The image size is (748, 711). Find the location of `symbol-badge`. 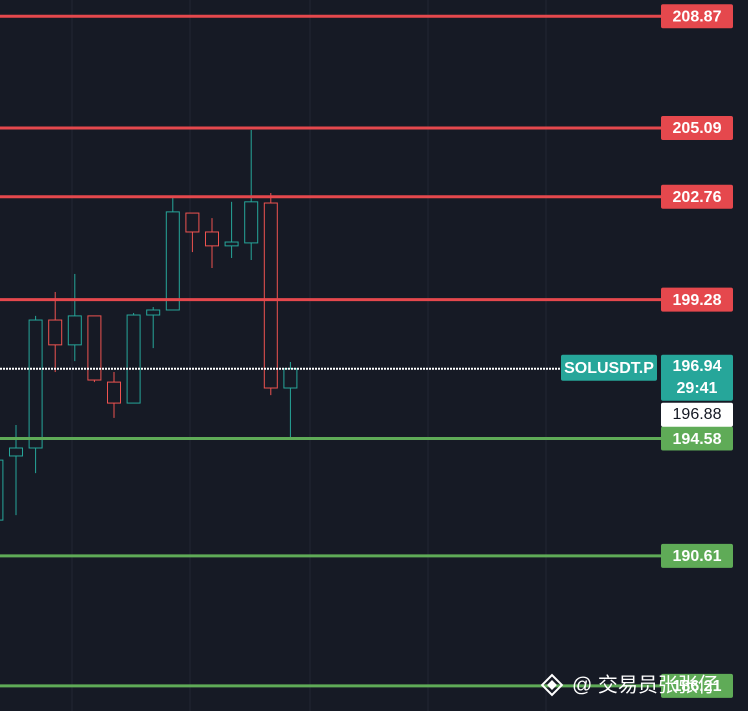

symbol-badge is located at coordinates (609, 367).